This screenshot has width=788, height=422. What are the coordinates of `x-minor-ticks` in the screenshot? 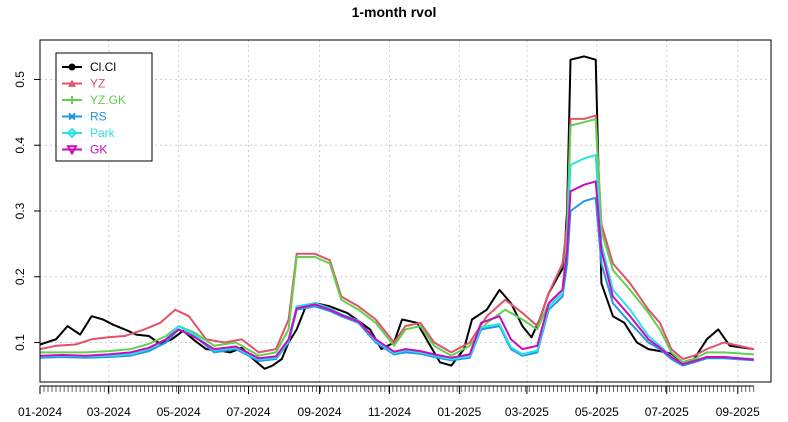 It's located at (397, 389).